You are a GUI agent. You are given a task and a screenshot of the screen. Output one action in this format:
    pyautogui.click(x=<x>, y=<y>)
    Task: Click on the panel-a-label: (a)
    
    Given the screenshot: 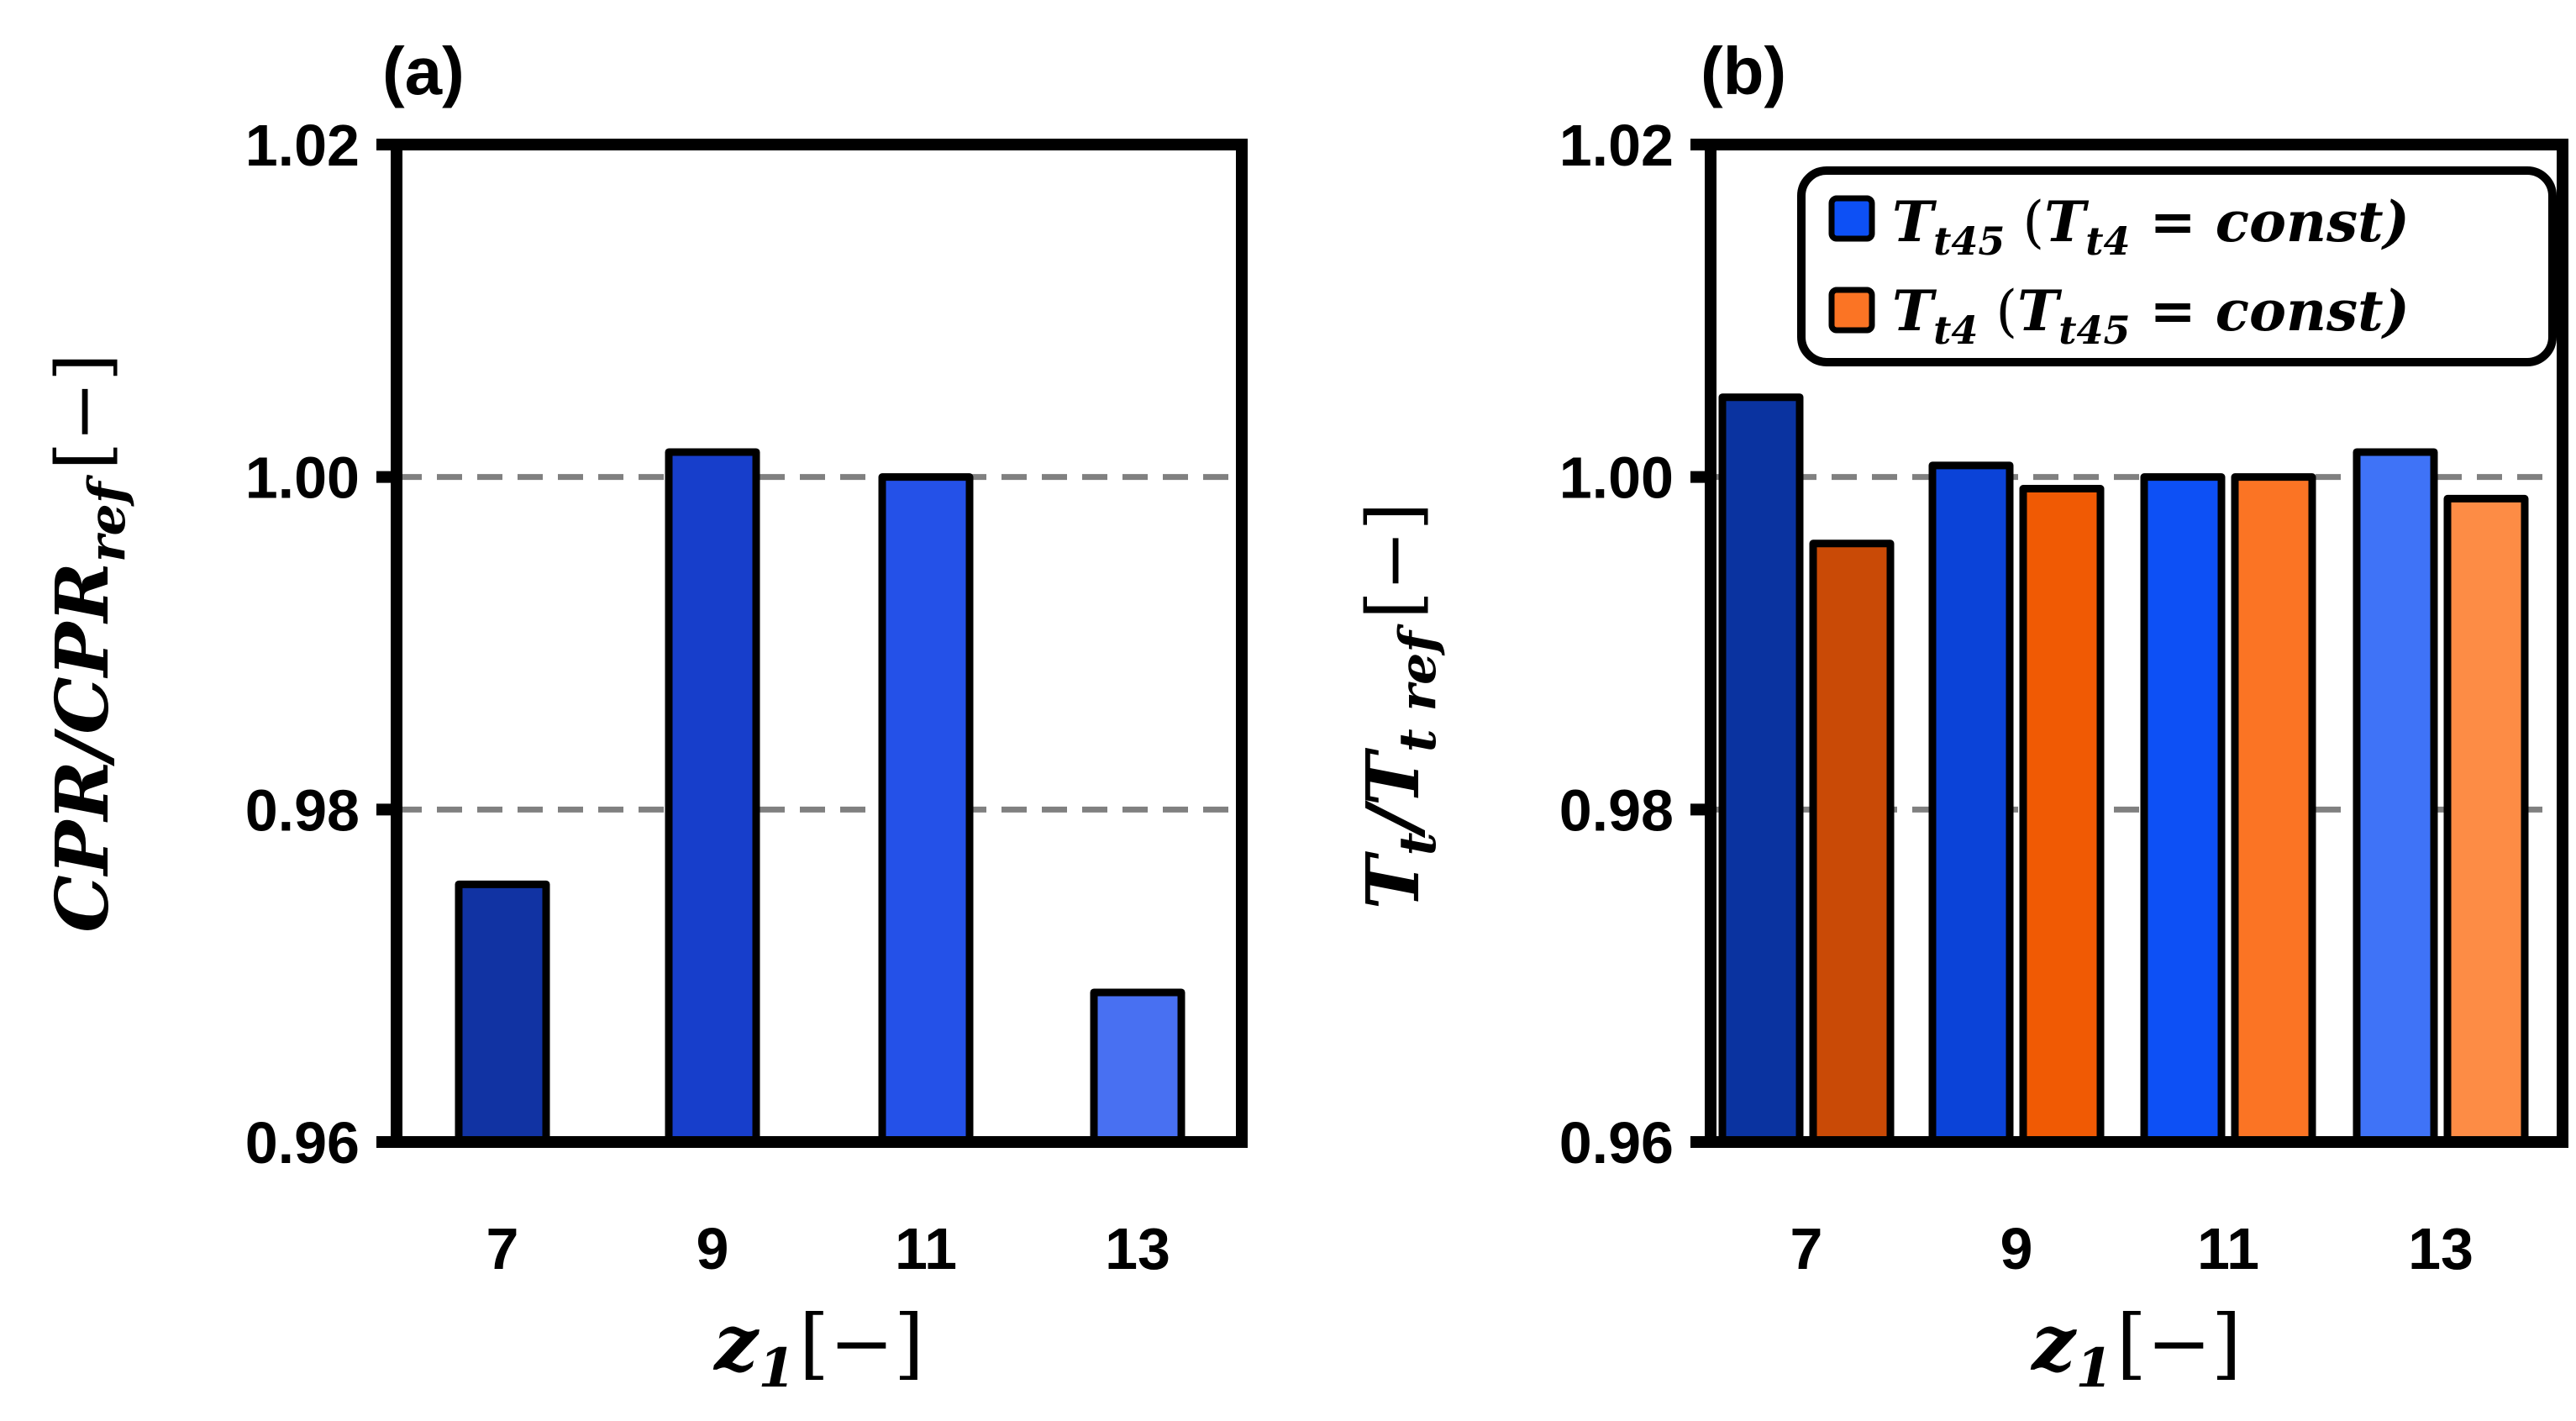 What is the action you would take?
    pyautogui.click(x=423, y=71)
    